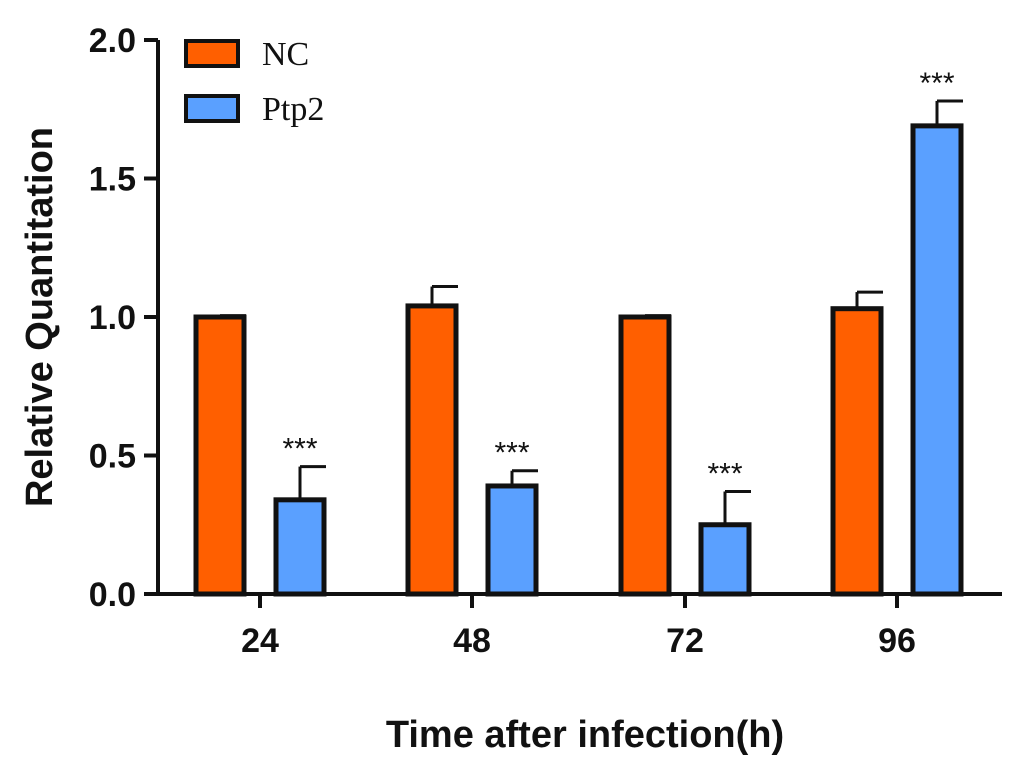 This screenshot has width=1020, height=771. What do you see at coordinates (212, 53) in the screenshot?
I see `legend-swatch-nc` at bounding box center [212, 53].